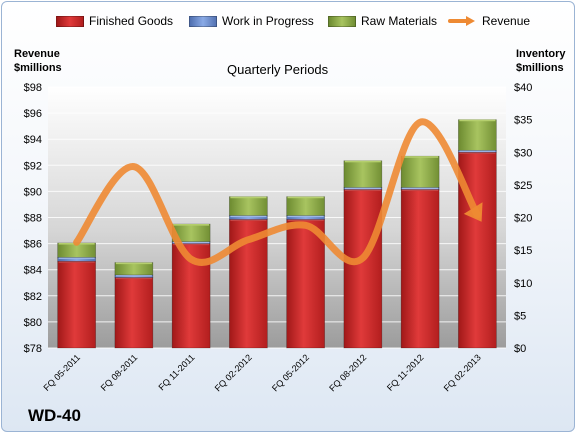 The width and height of the screenshot is (576, 433). Describe the element at coordinates (461, 21) in the screenshot. I see `legend-arrow-icon` at that location.